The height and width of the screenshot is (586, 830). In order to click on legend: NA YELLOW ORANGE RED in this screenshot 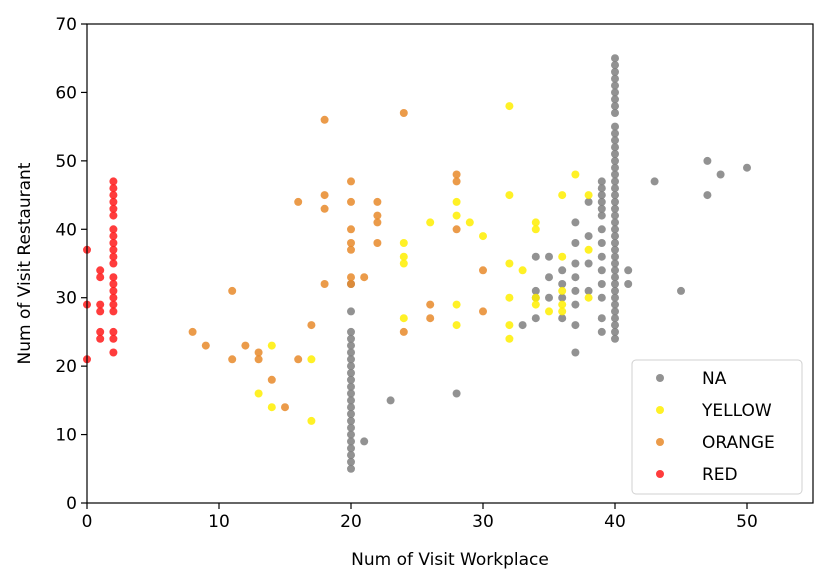, I will do `click(717, 427)`.